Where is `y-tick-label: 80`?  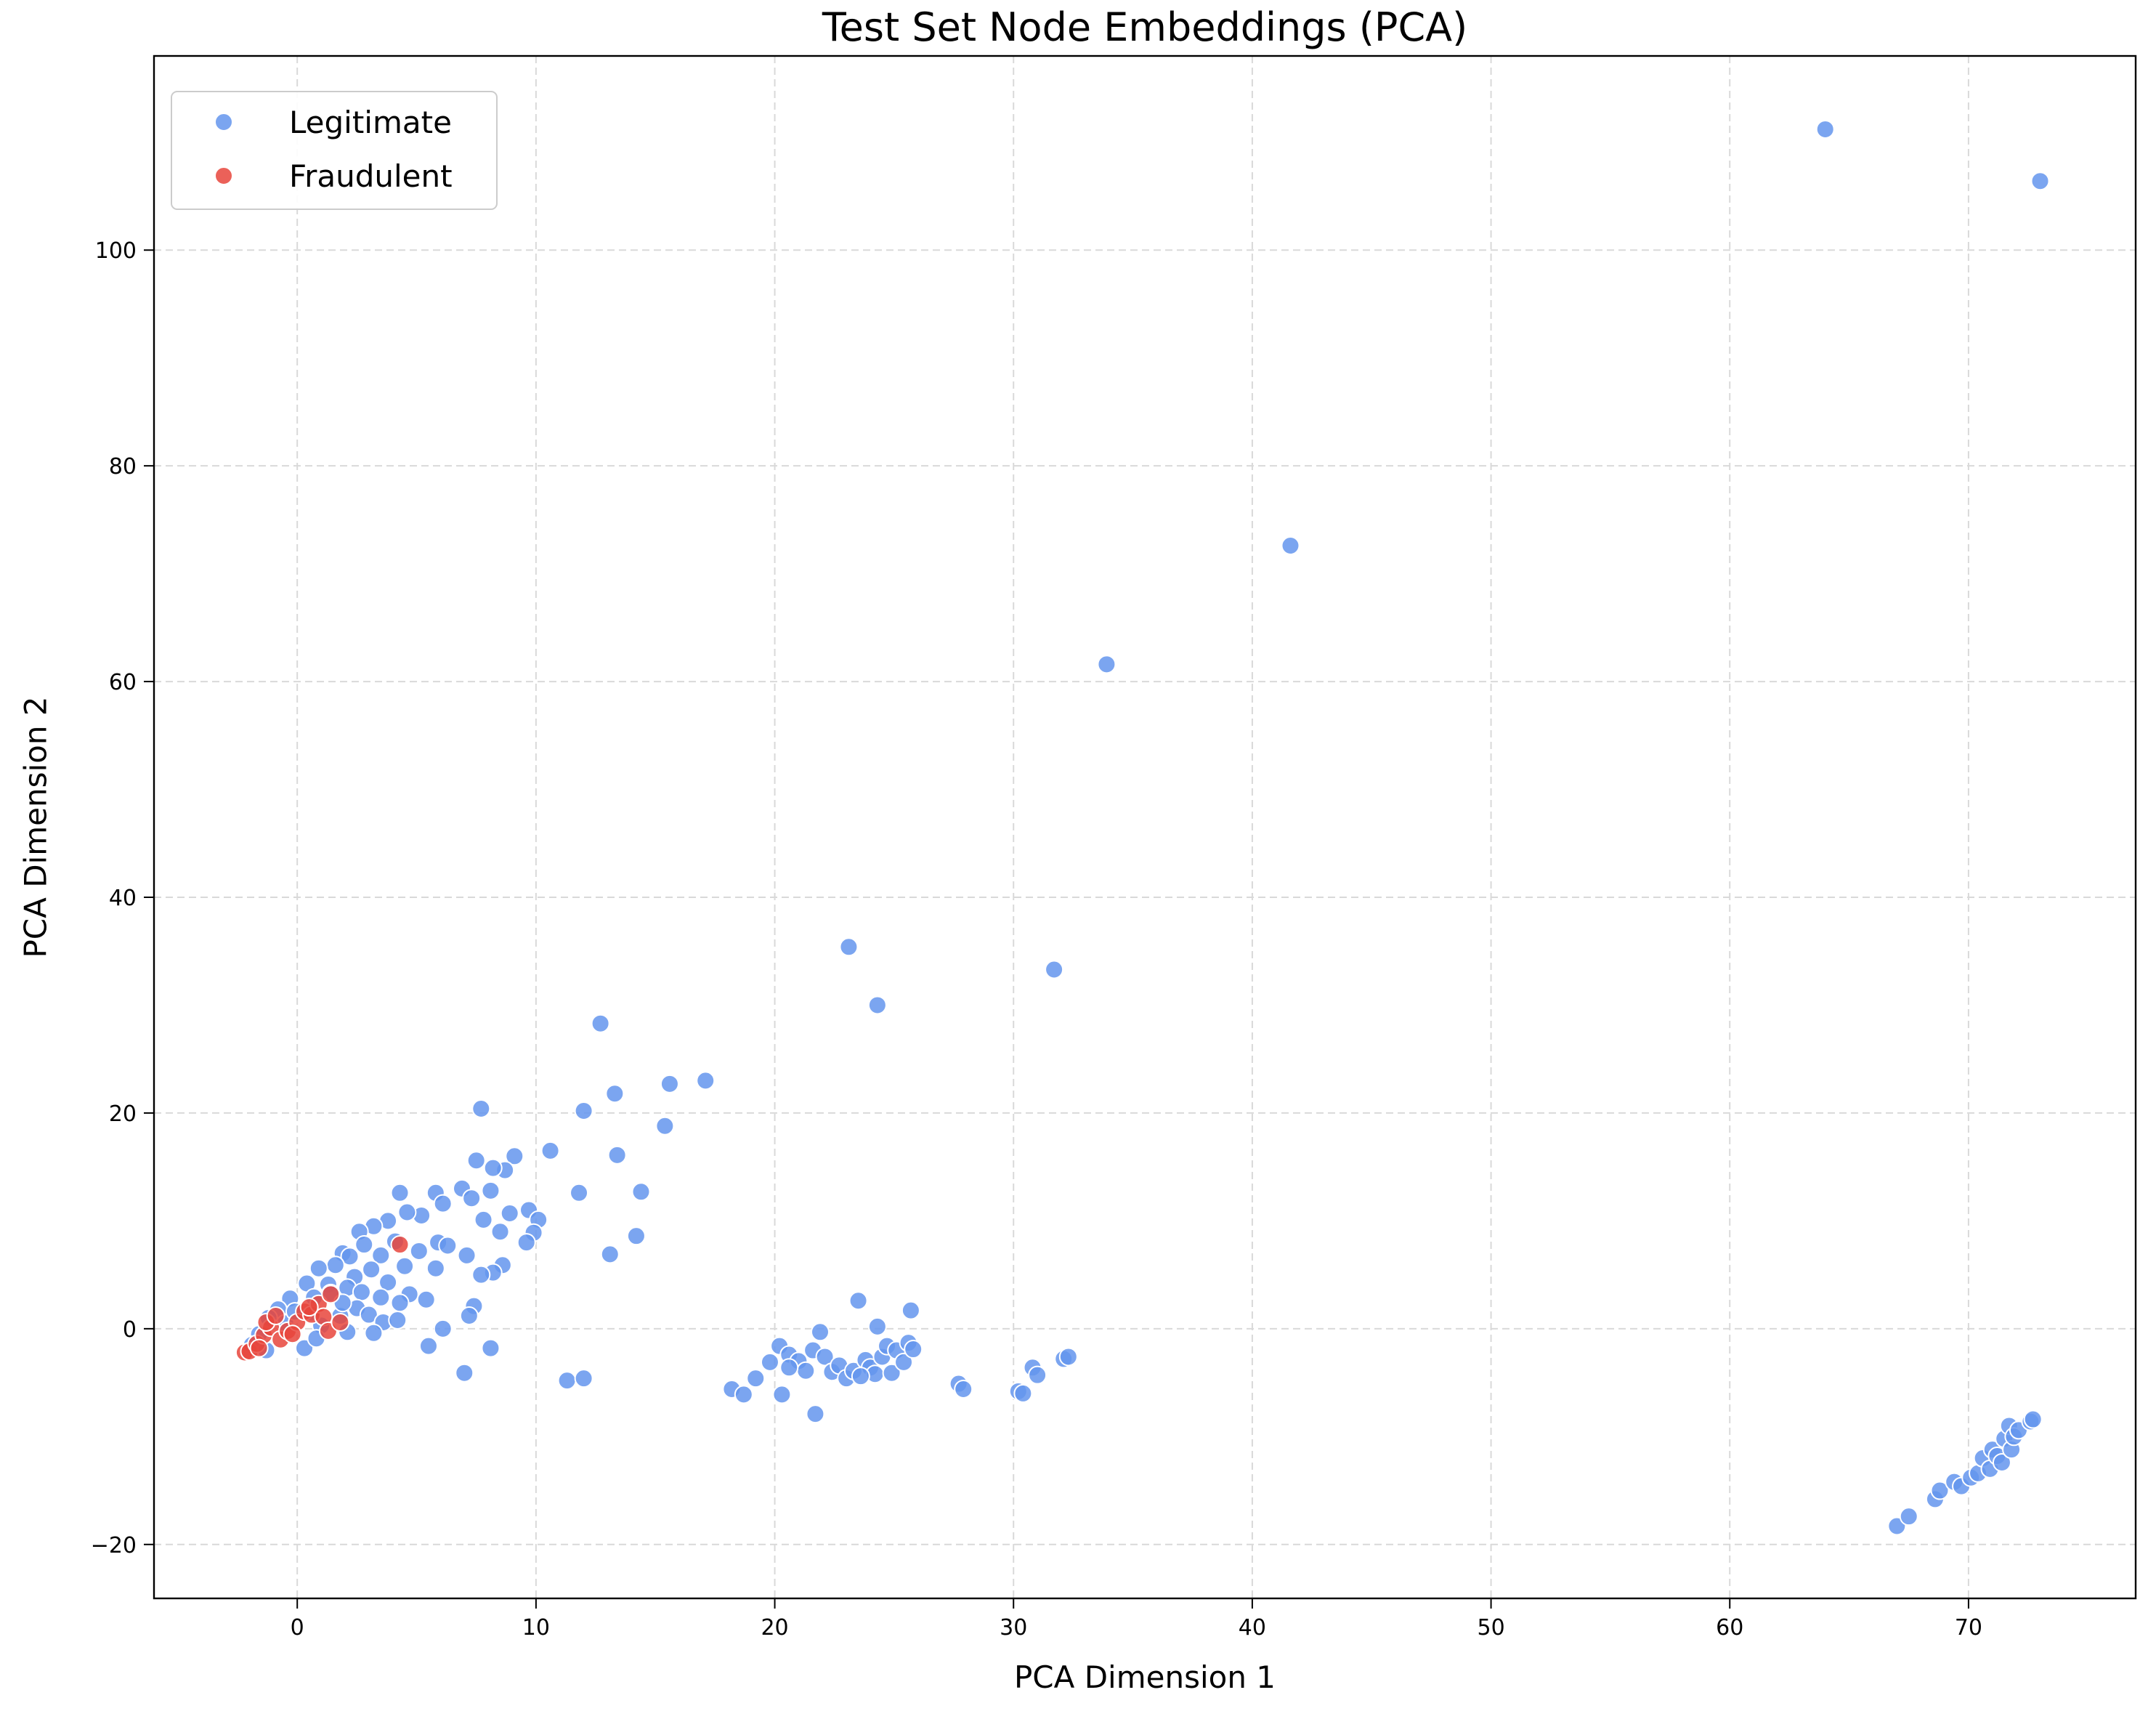
y-tick-label: 80 is located at coordinates (123, 467).